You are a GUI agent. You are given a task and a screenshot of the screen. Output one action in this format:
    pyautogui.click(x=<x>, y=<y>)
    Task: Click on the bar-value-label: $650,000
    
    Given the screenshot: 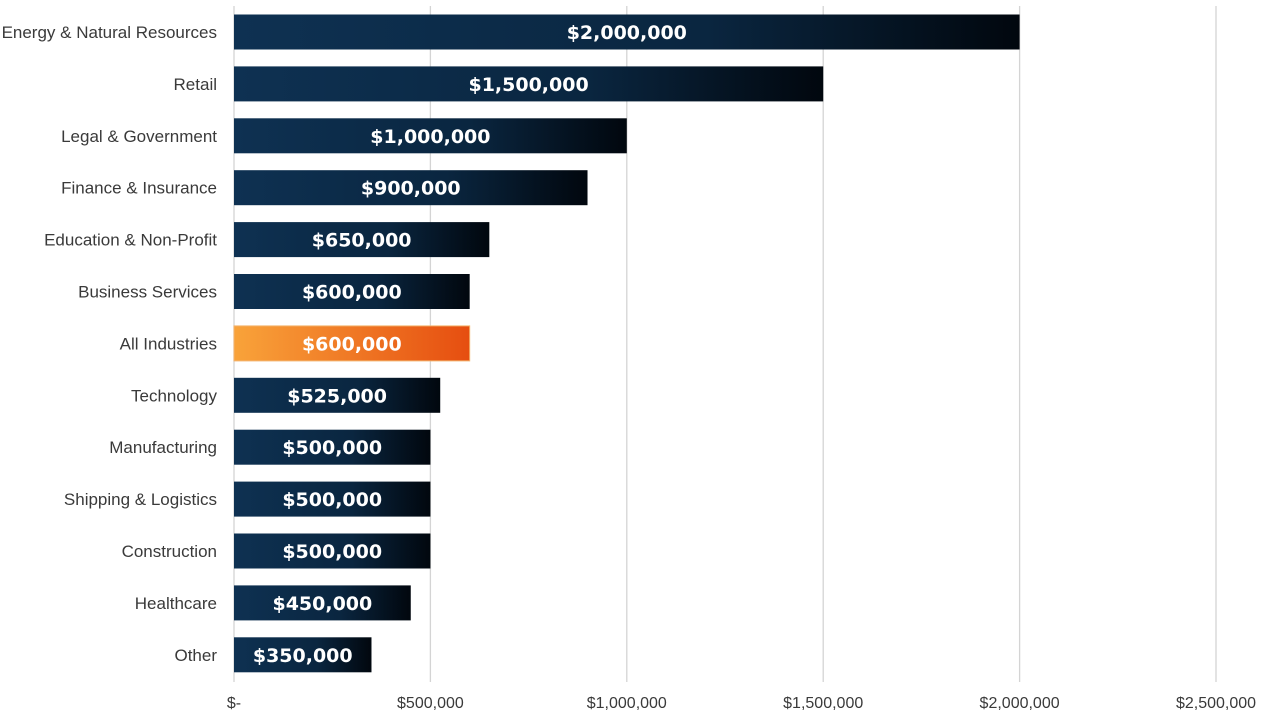 What is the action you would take?
    pyautogui.click(x=362, y=241)
    